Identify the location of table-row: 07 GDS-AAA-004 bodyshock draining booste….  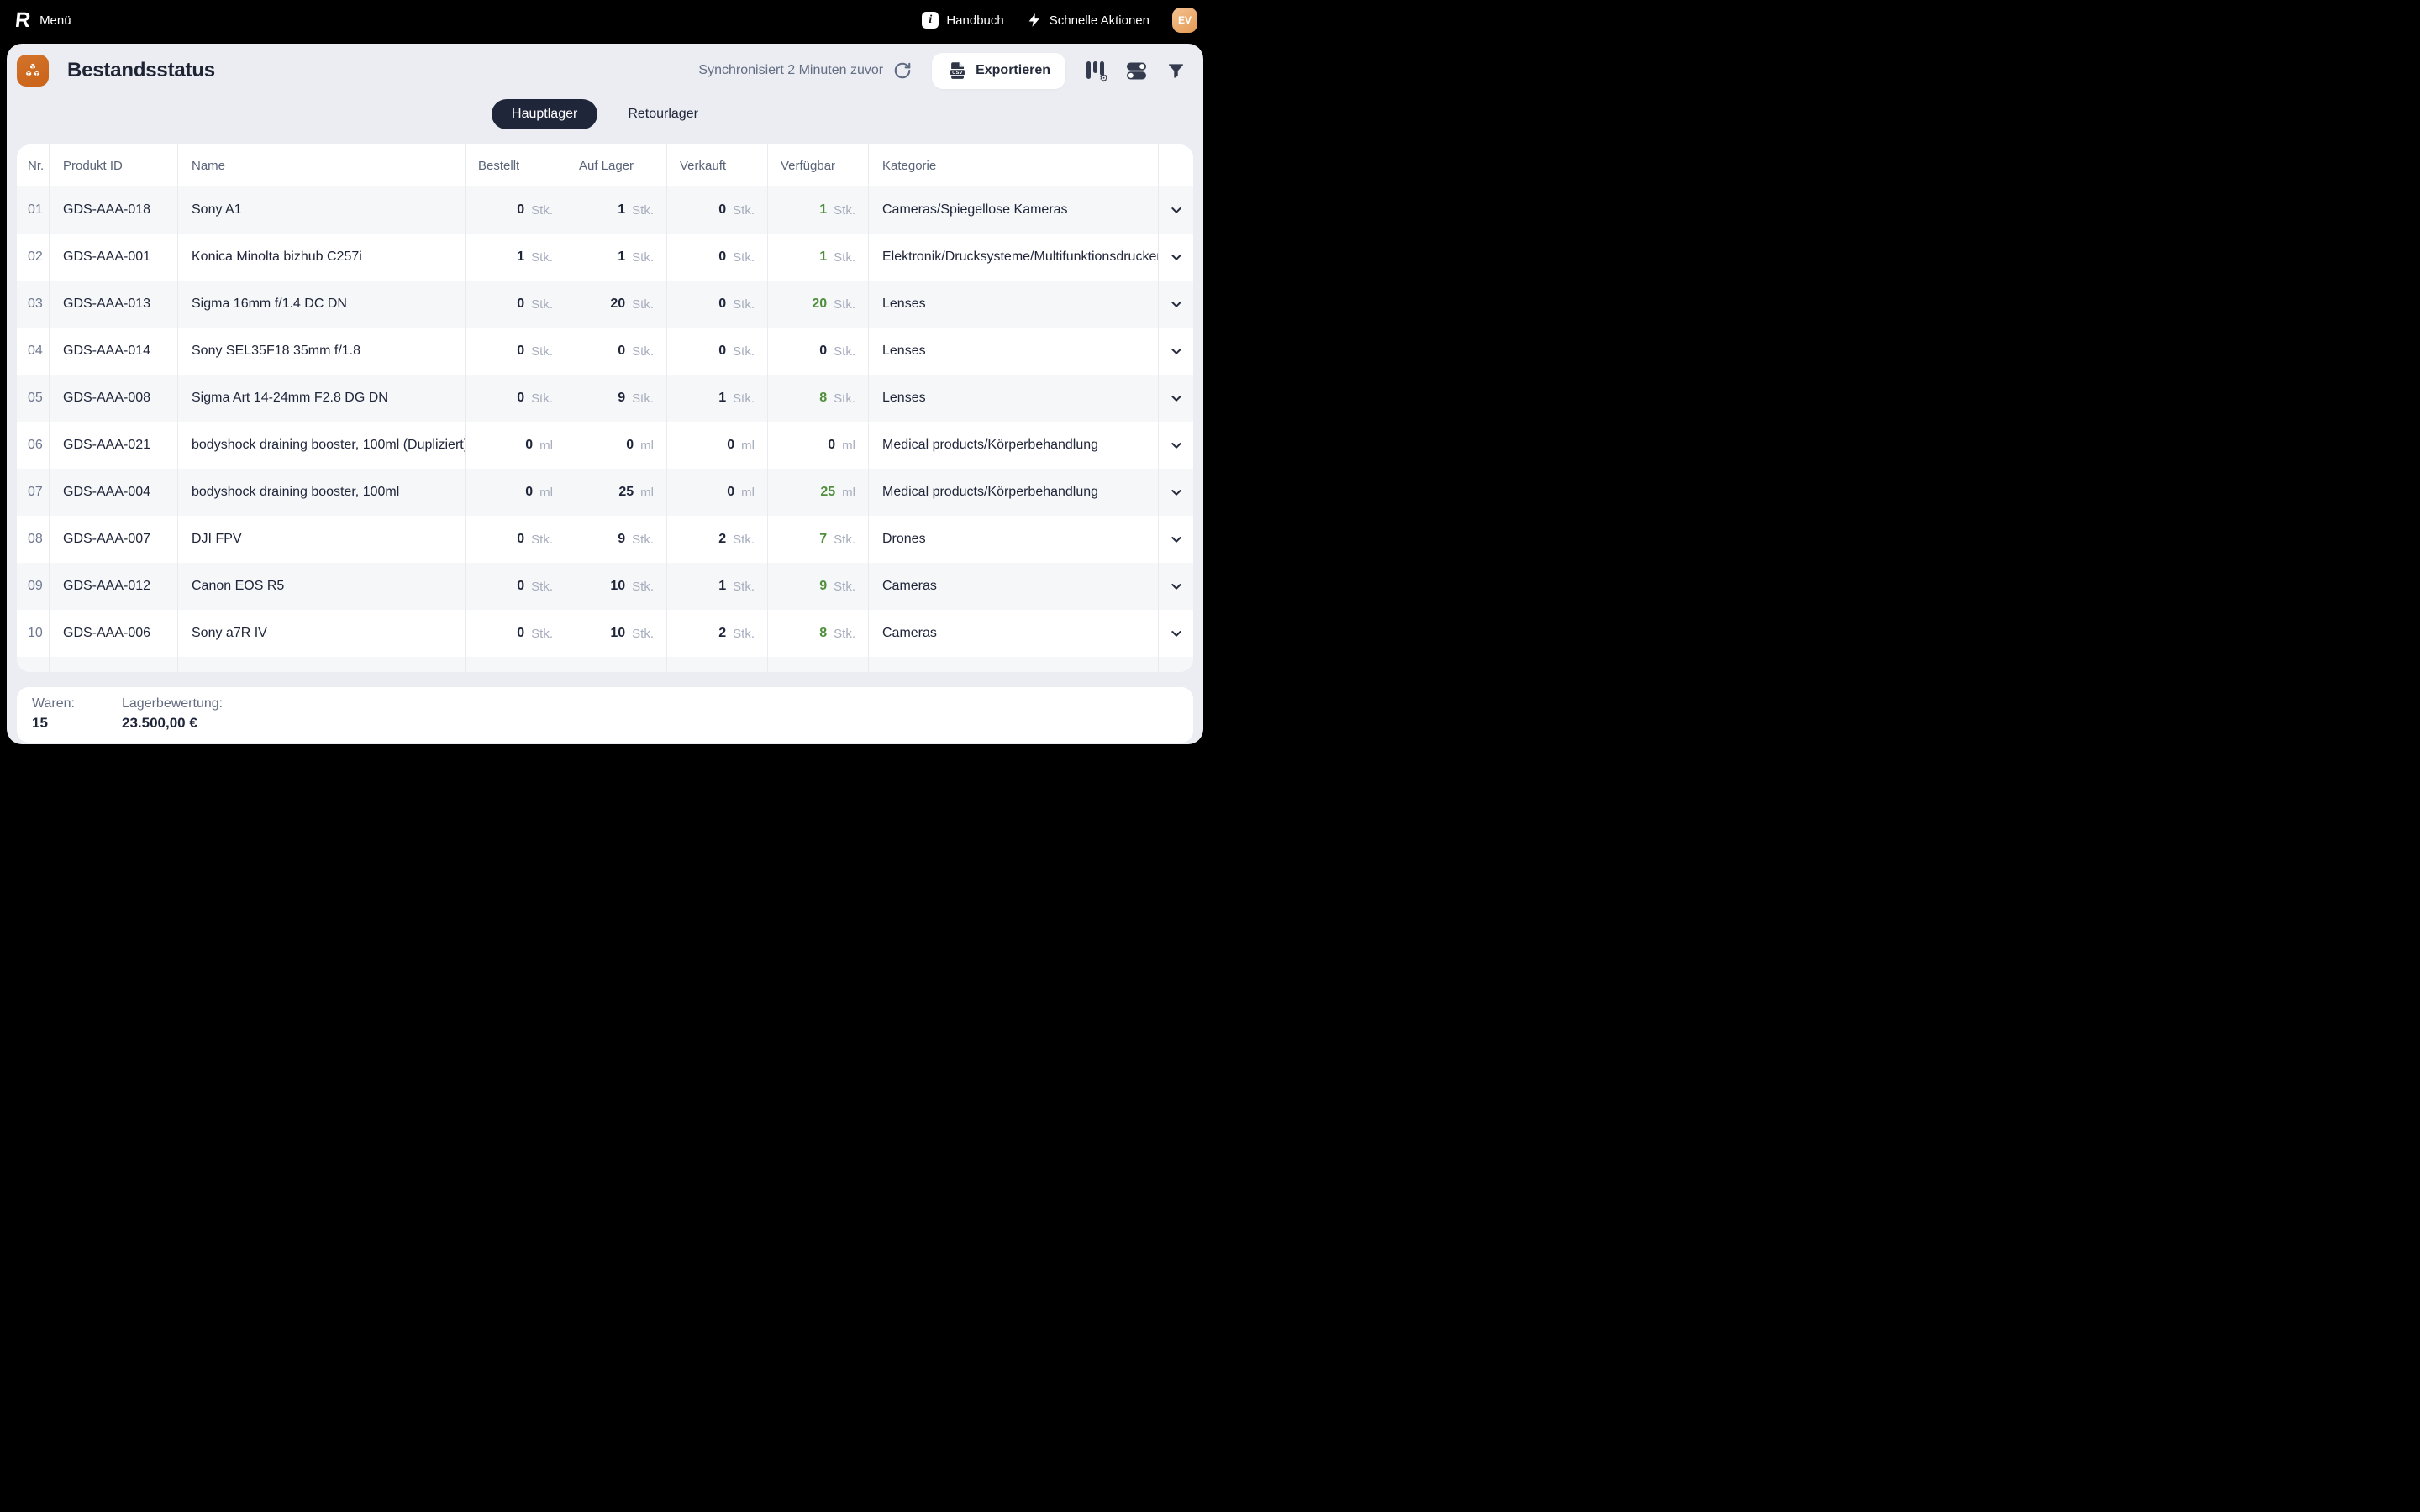
(605, 492).